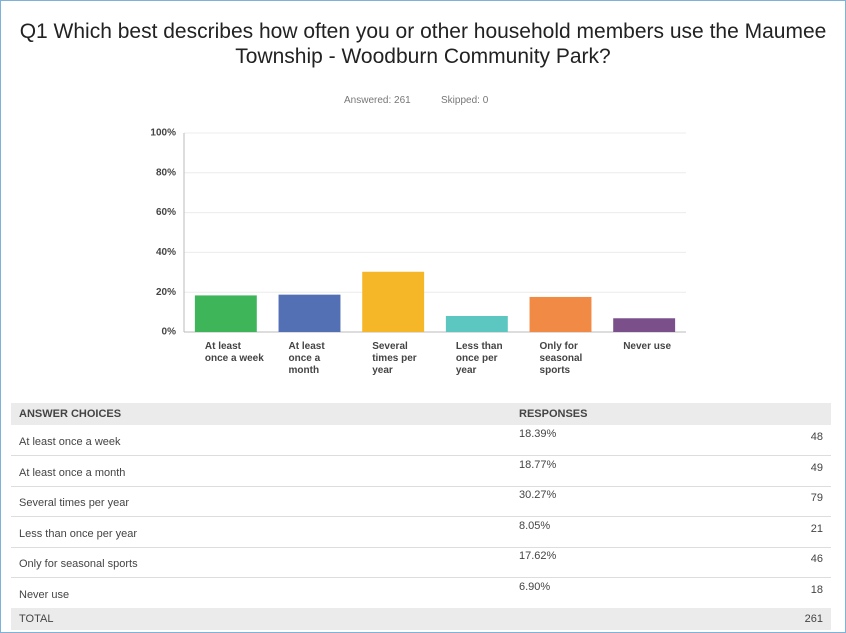  I want to click on cell: At least once a week, so click(70, 442).